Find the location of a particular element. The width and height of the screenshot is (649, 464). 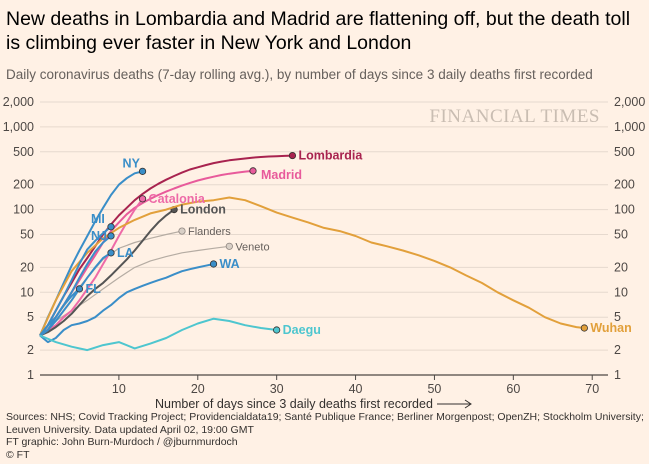

sources-line-4: © FT is located at coordinates (18, 454).